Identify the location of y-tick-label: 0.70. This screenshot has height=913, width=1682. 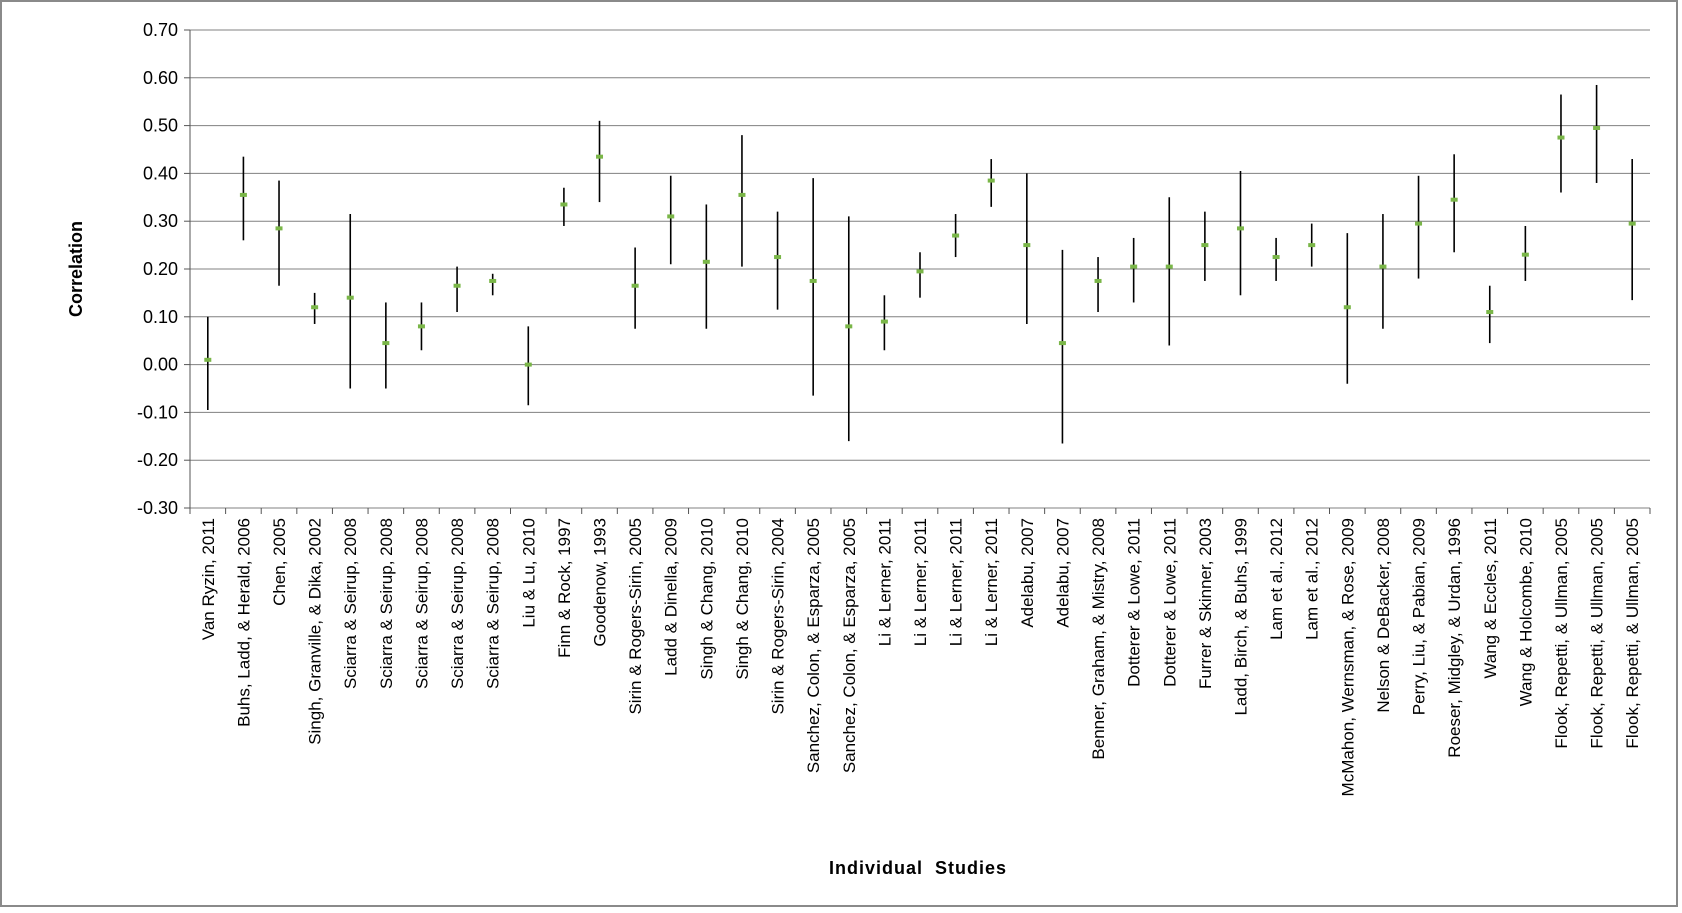
(160, 30).